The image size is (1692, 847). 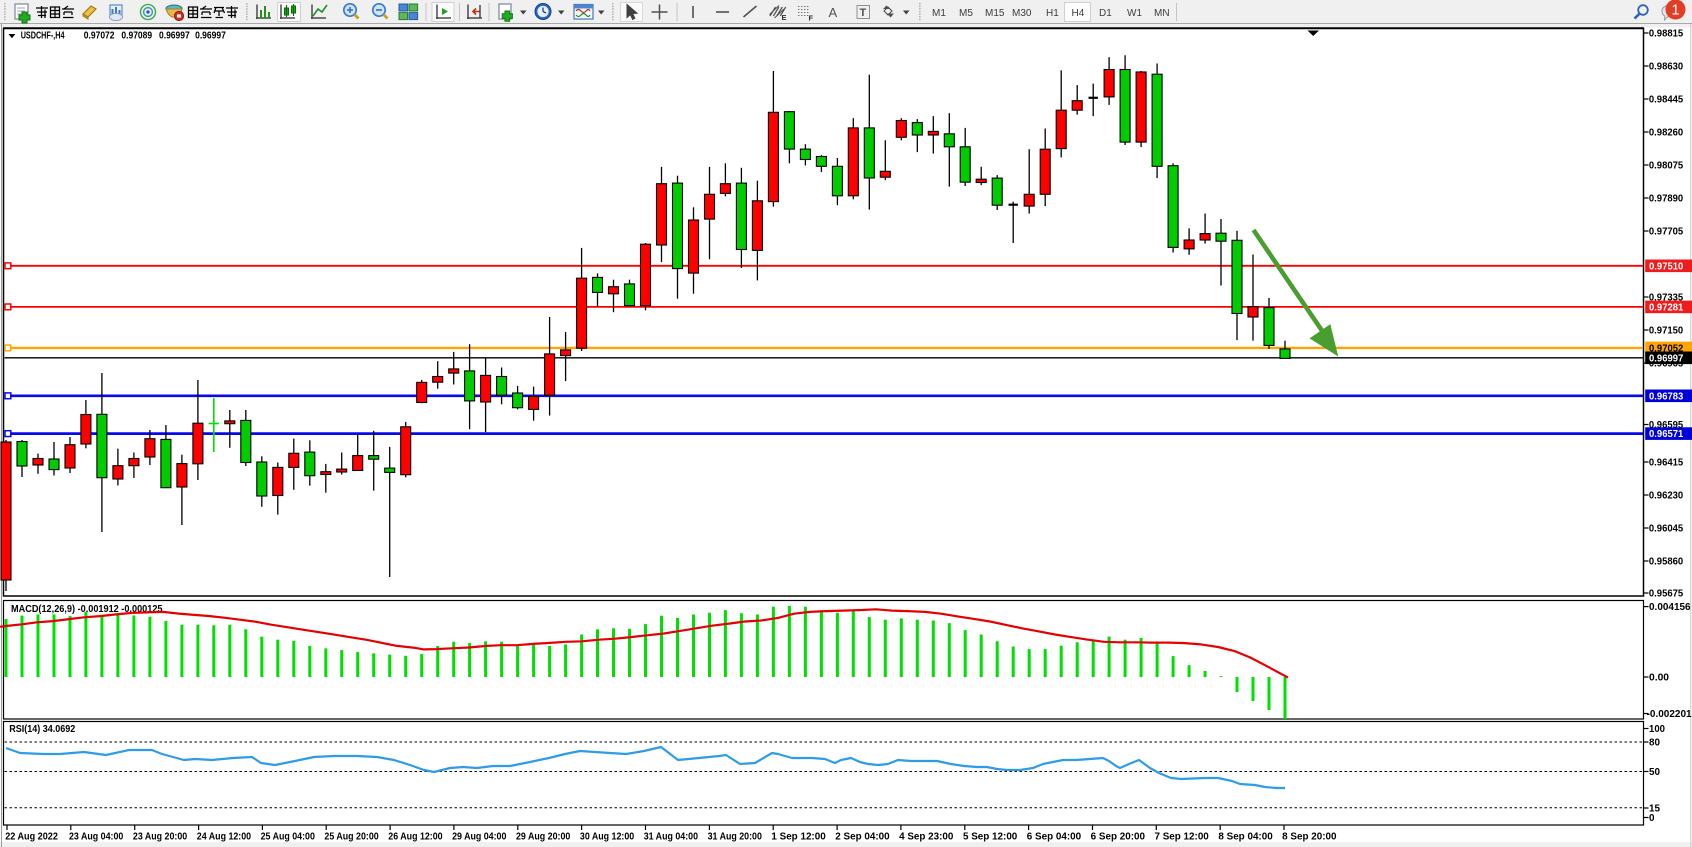 What do you see at coordinates (43, 36) in the screenshot?
I see `svg-text: USDCHF-,H4` at bounding box center [43, 36].